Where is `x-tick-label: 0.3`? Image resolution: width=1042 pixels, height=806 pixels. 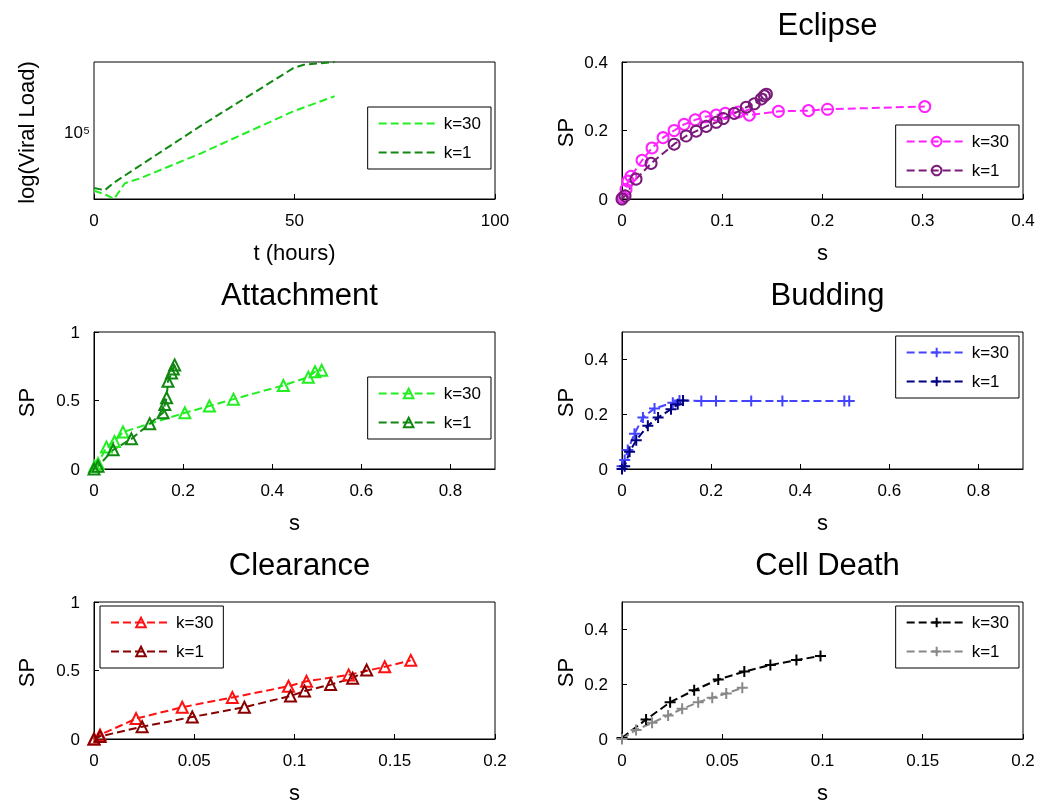 x-tick-label: 0.3 is located at coordinates (922, 220).